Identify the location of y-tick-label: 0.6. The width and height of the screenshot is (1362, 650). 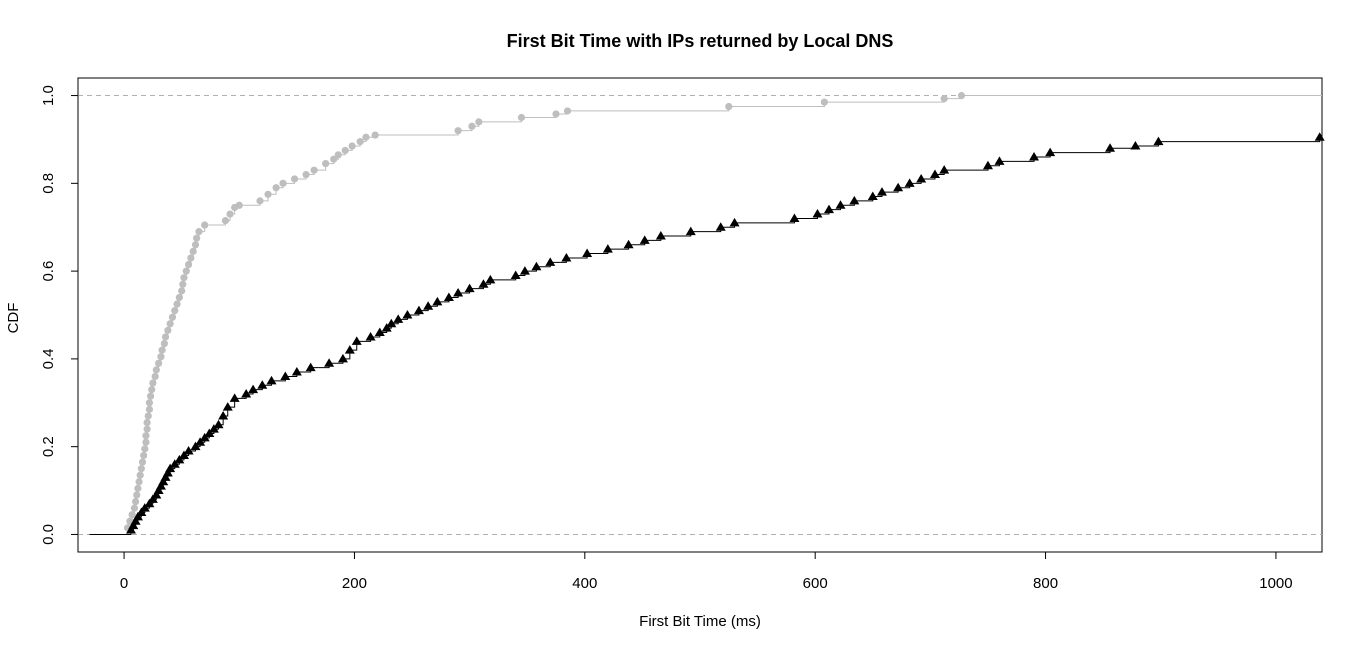
(48, 271).